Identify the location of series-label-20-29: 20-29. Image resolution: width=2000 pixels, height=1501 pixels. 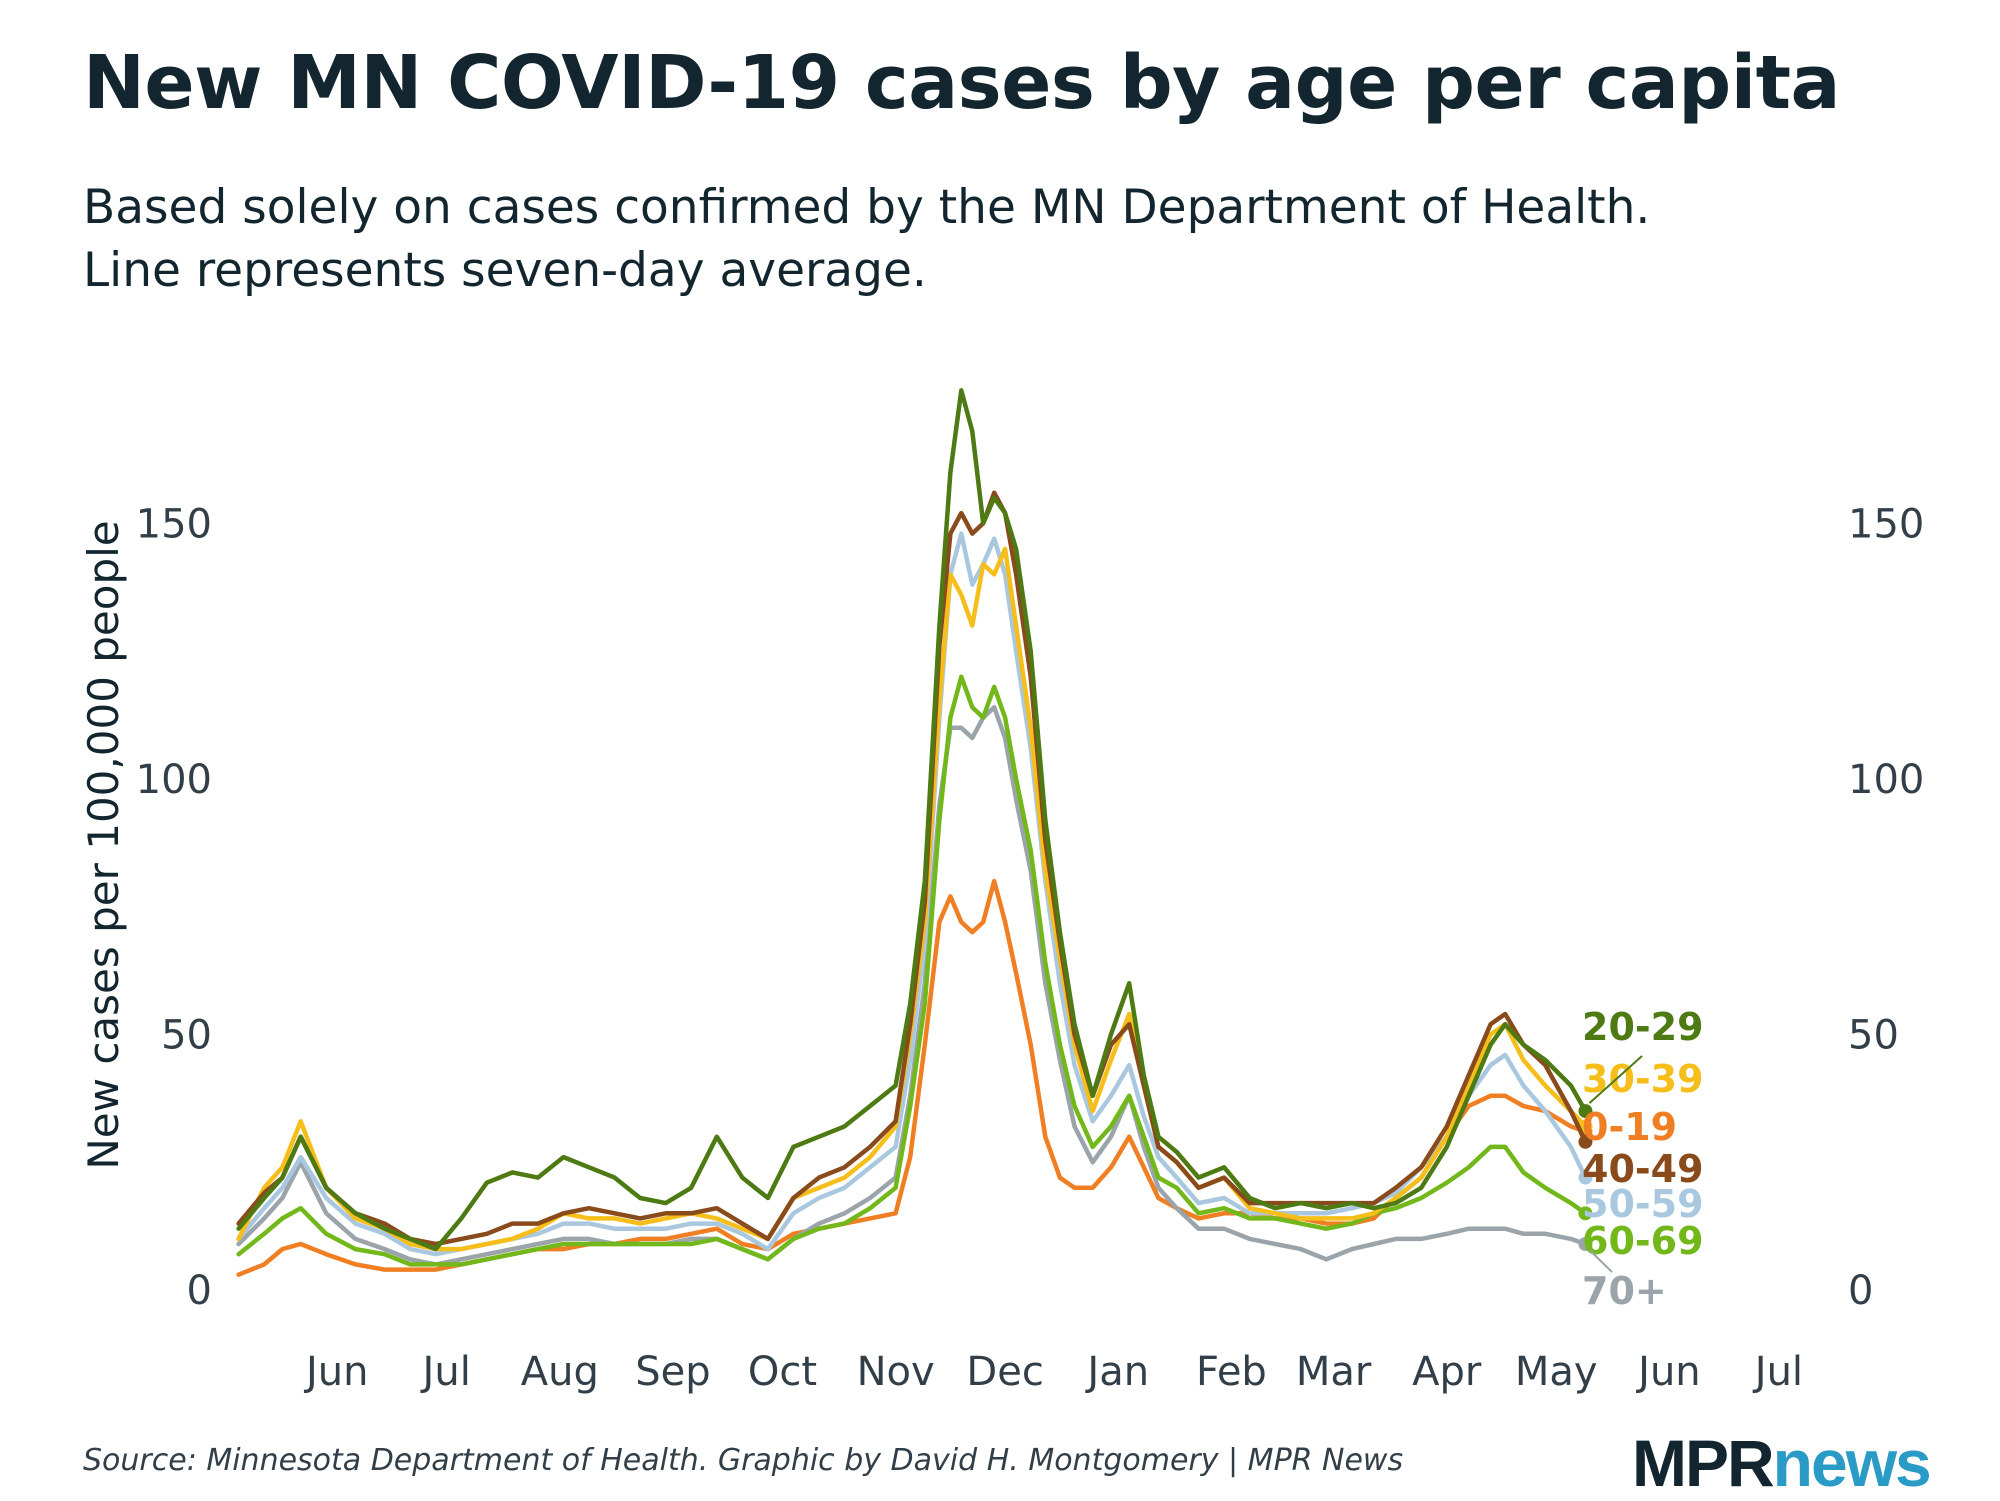
(1643, 1027).